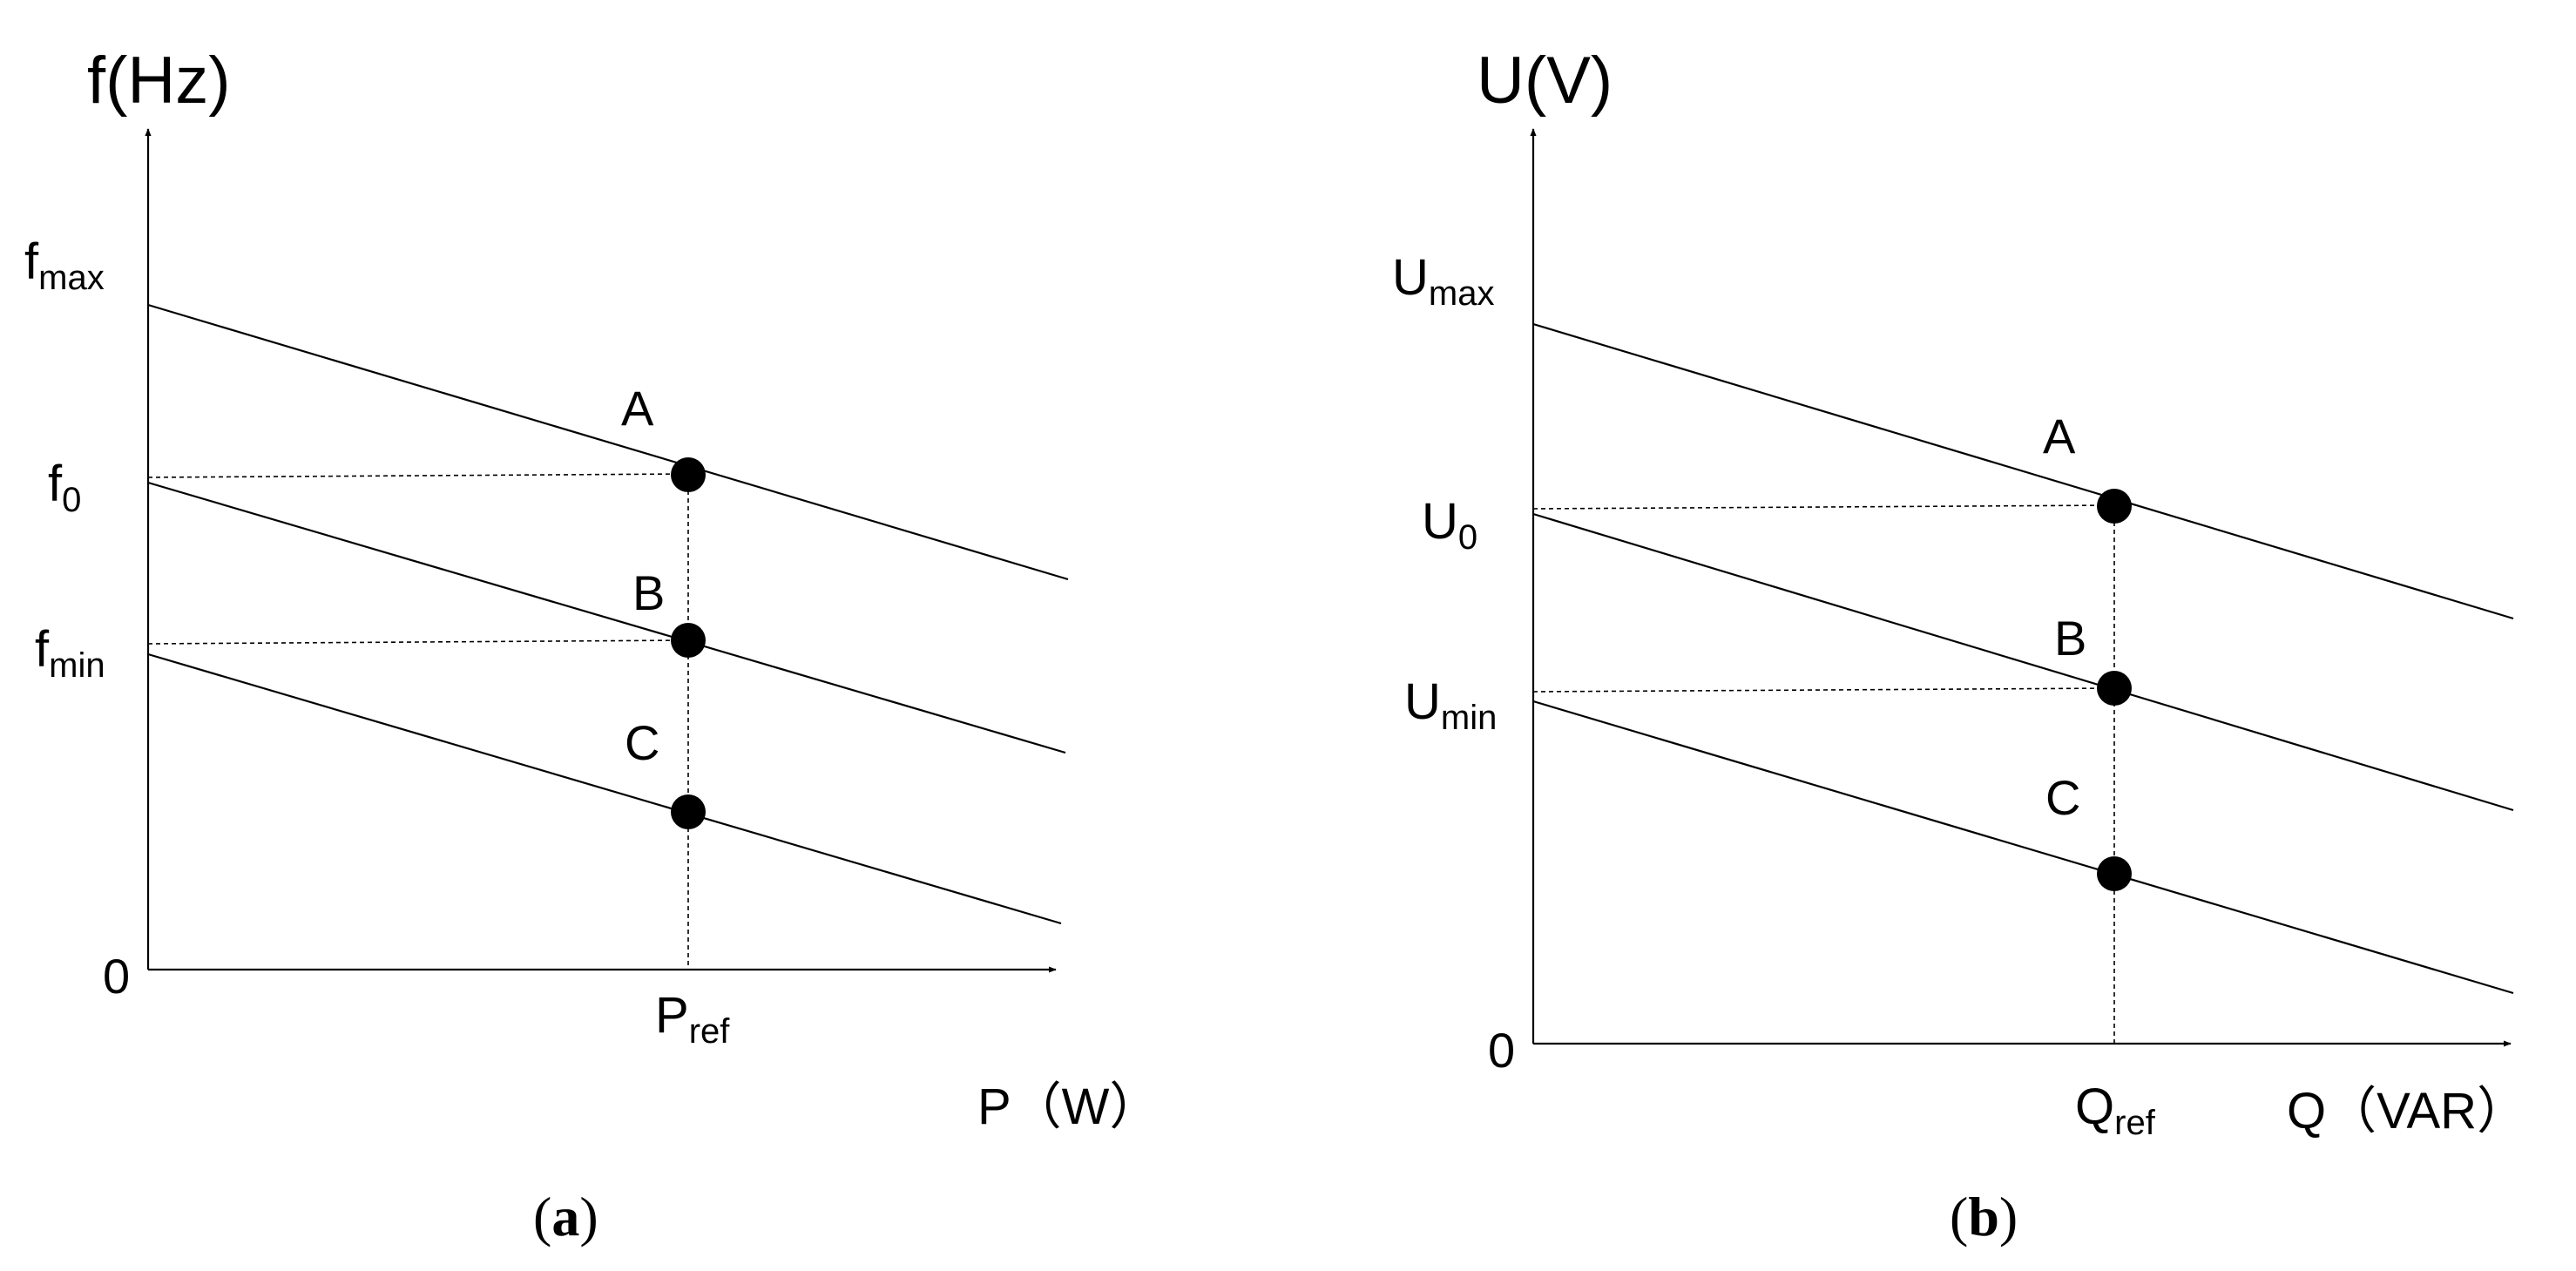 The image size is (2576, 1271). What do you see at coordinates (2023, 847) in the screenshot?
I see `panel-b-droop-line-lower` at bounding box center [2023, 847].